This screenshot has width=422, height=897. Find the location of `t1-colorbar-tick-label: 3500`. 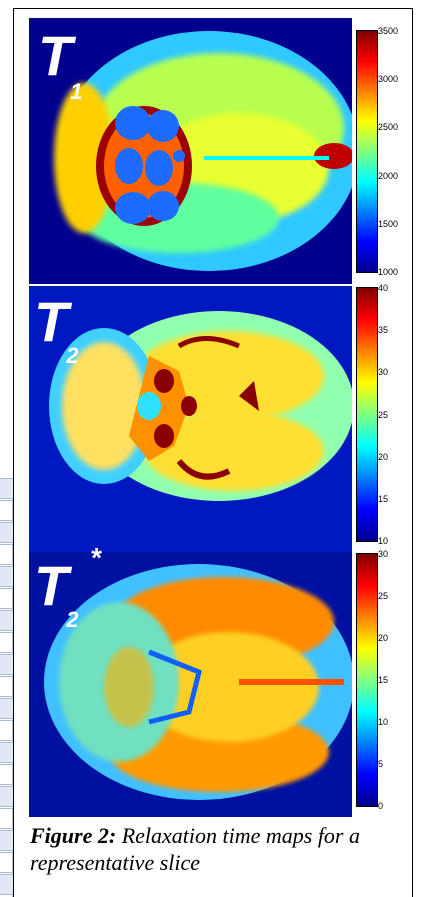

t1-colorbar-tick-label: 3500 is located at coordinates (388, 31).